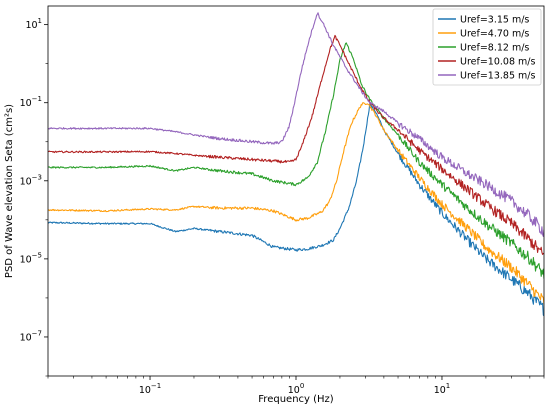  What do you see at coordinates (150, 389) in the screenshot?
I see `x-tick-label: 10⁻¹` at bounding box center [150, 389].